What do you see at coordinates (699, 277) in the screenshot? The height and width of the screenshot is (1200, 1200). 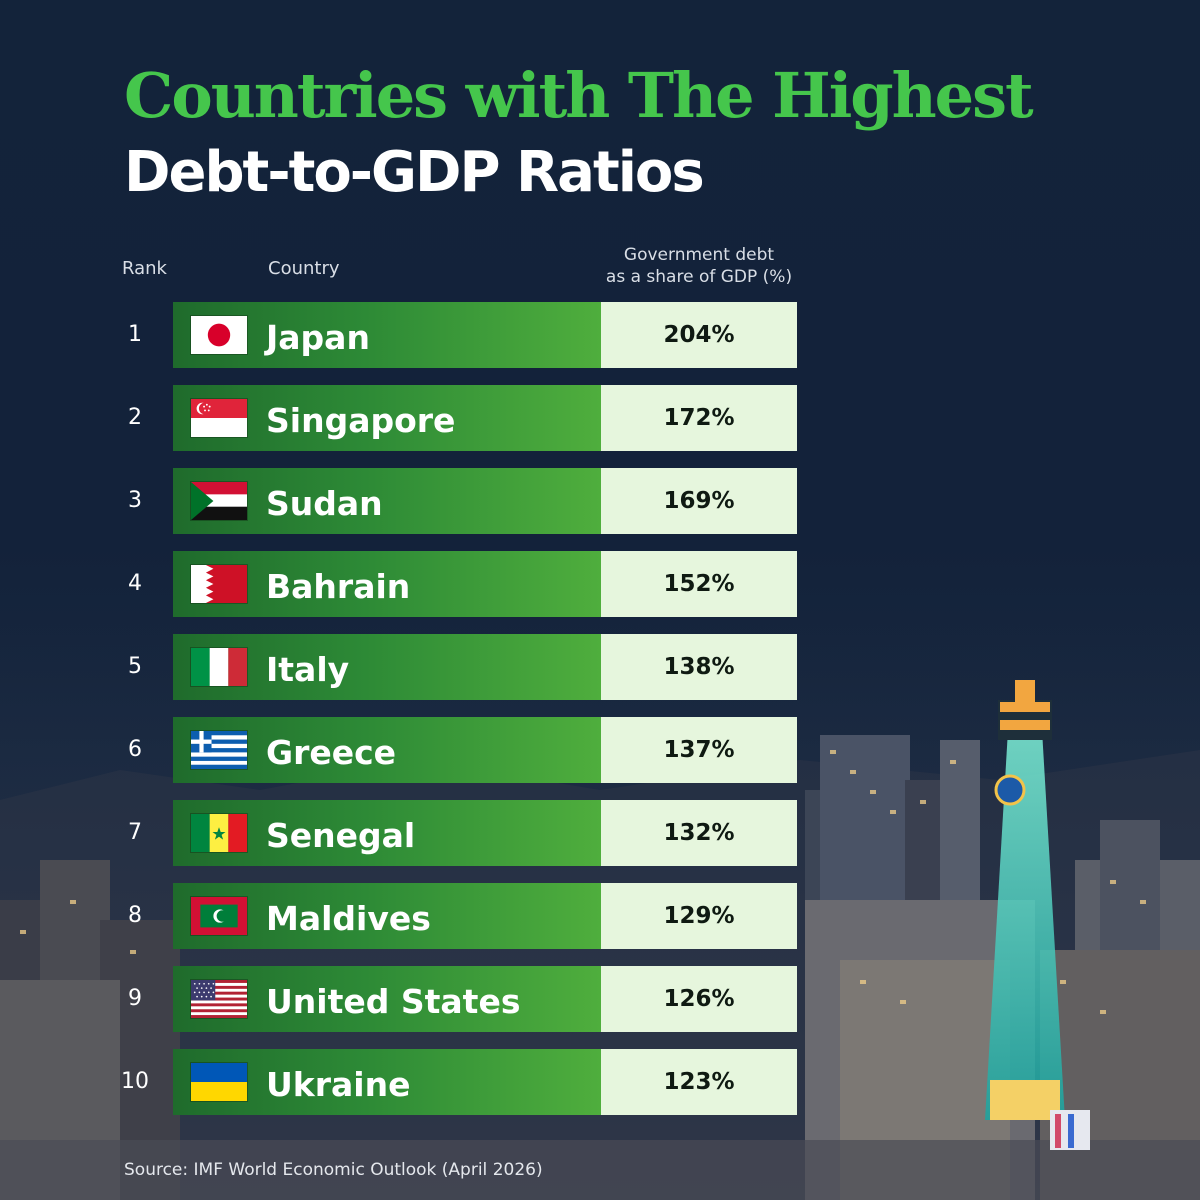 I see `value-header-line-2: as a share of GDP (%)` at bounding box center [699, 277].